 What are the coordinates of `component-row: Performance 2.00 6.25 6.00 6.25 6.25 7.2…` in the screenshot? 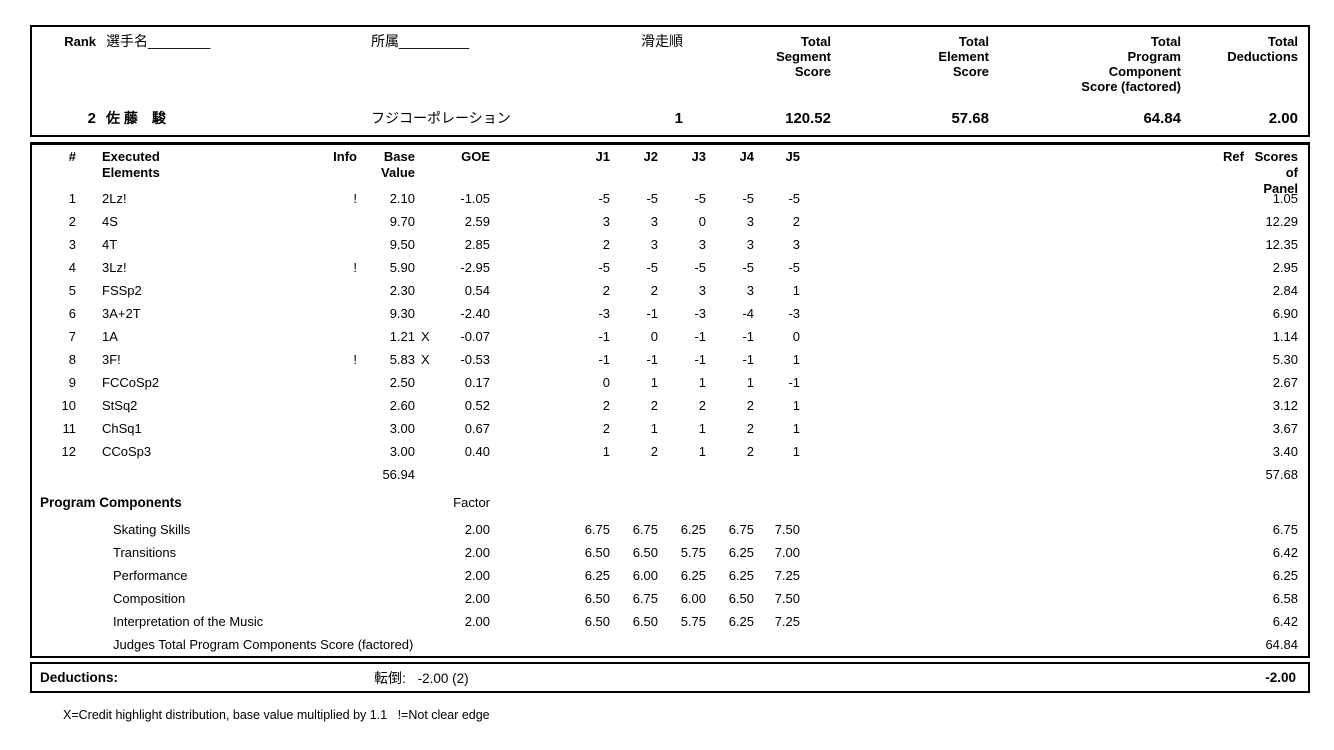 It's located at (670, 575).